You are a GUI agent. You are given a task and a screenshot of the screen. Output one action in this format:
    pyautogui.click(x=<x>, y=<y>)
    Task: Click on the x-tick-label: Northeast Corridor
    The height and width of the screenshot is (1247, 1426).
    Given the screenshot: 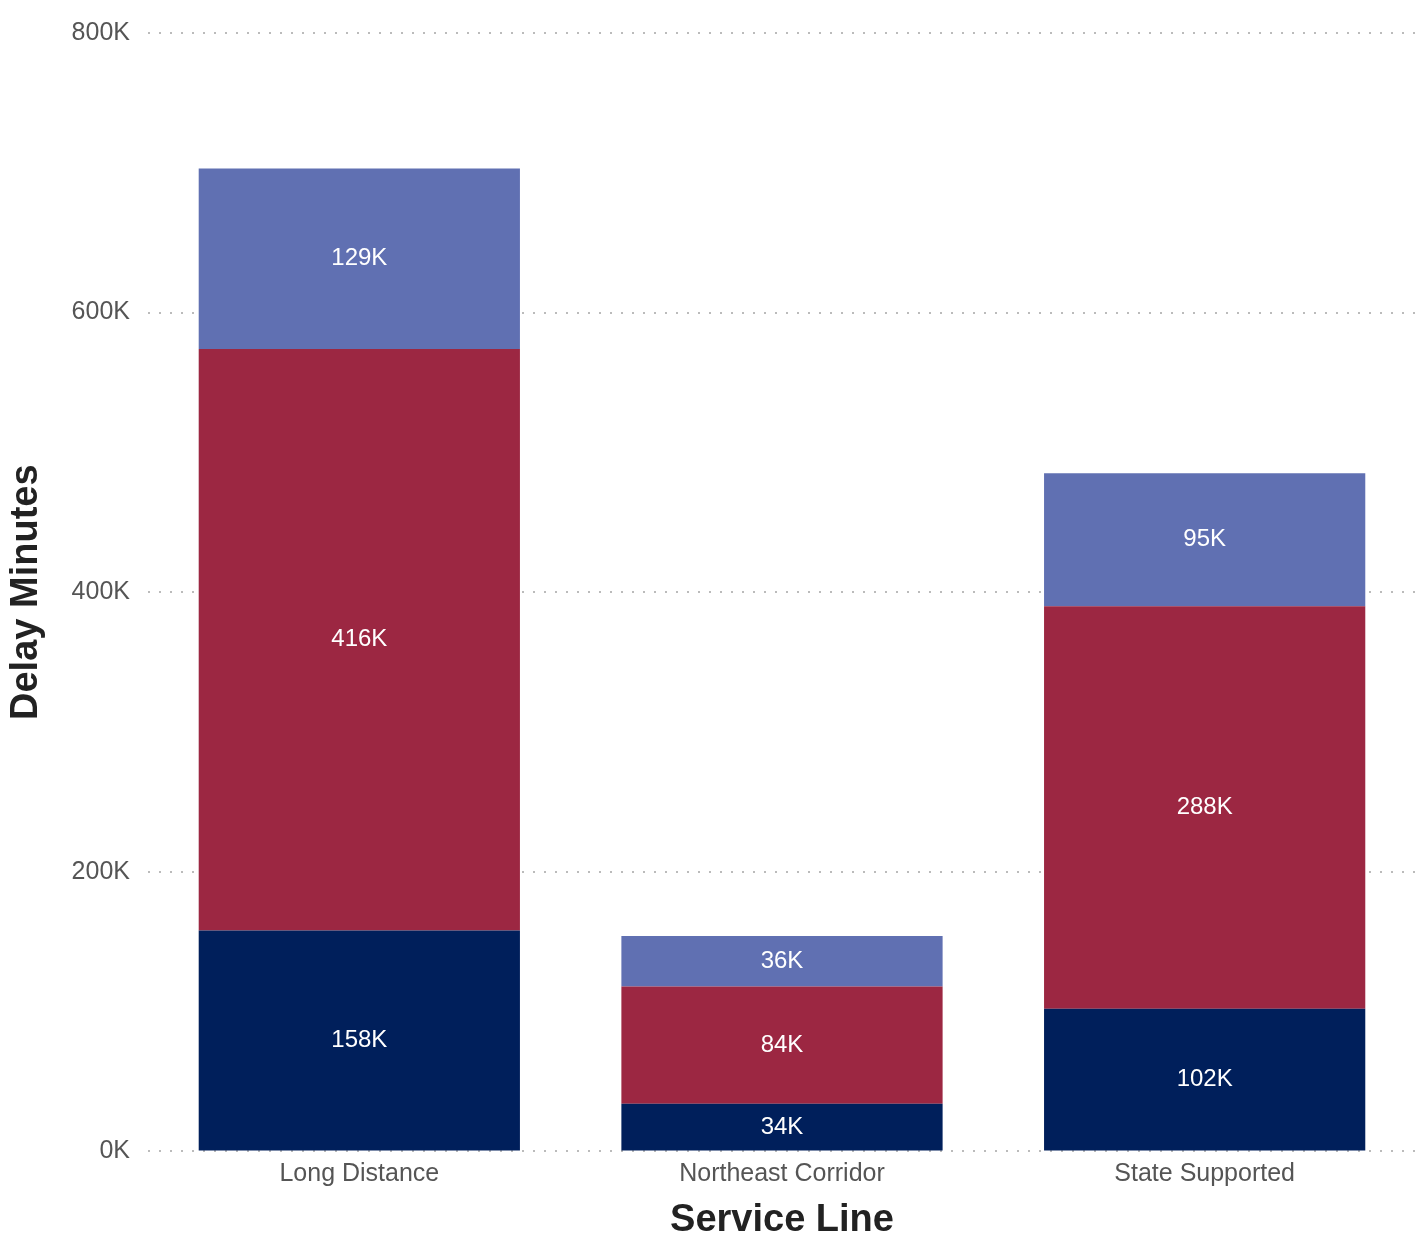 What is the action you would take?
    pyautogui.click(x=782, y=1172)
    